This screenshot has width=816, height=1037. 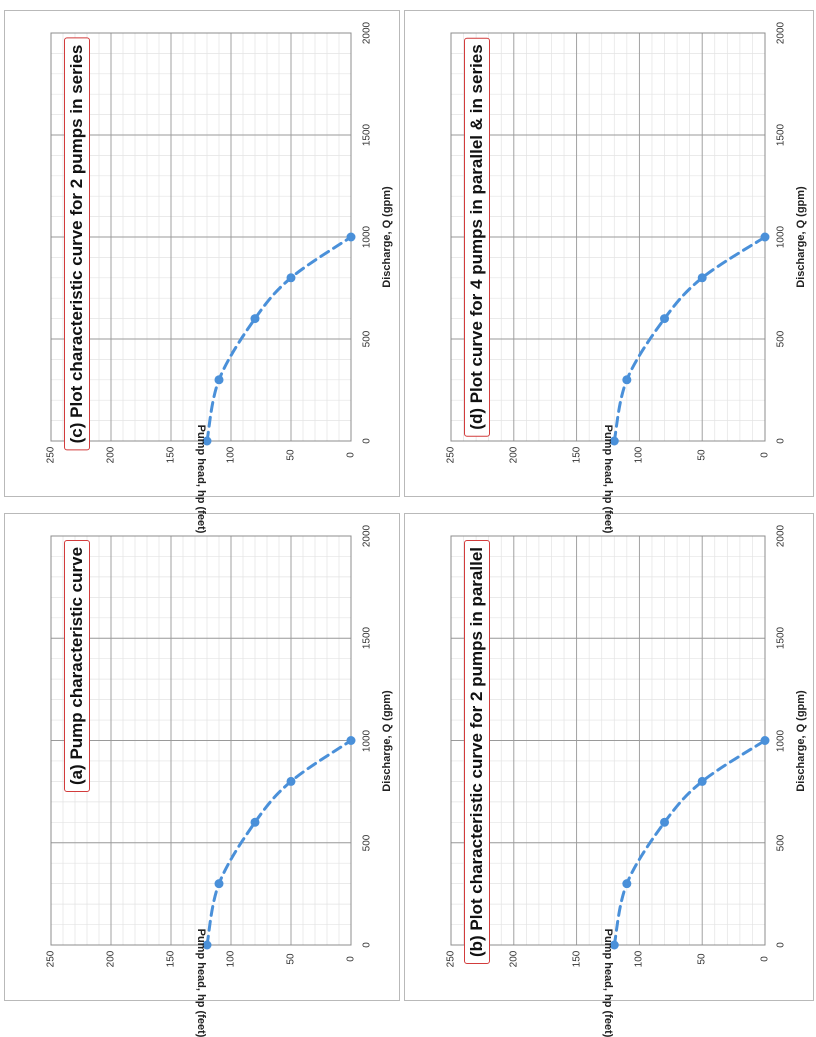 I want to click on chart-title: (a) Pump characteristic curve, so click(x=77, y=666).